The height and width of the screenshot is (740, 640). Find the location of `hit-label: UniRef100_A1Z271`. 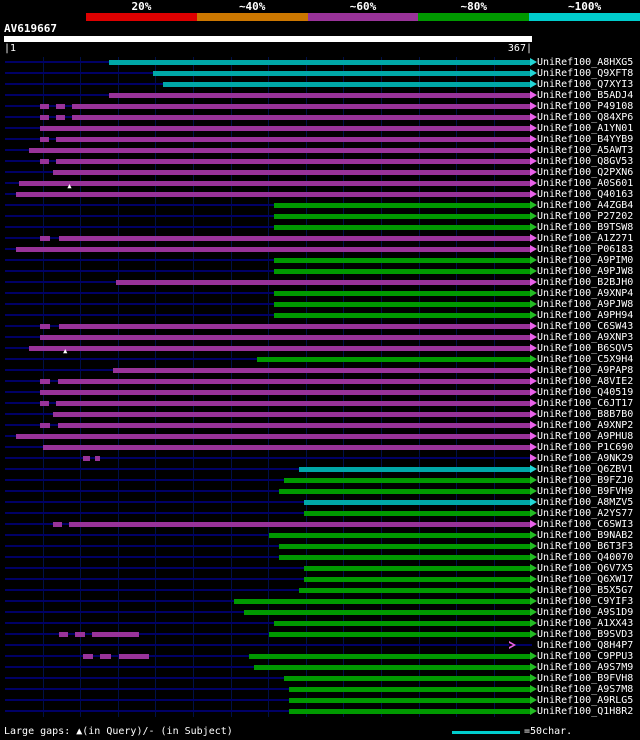

hit-label: UniRef100_A1Z271 is located at coordinates (585, 238).